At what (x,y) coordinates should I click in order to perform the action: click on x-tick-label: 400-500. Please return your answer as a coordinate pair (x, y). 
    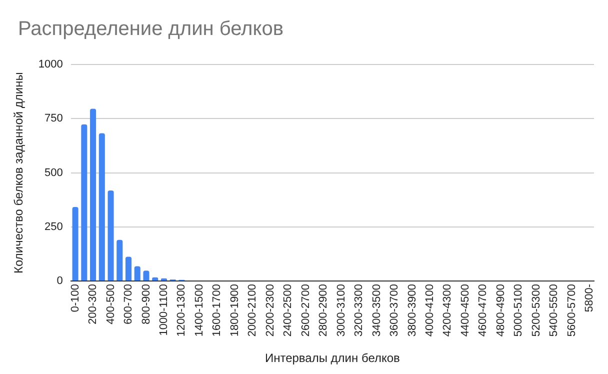
    Looking at the image, I should click on (110, 304).